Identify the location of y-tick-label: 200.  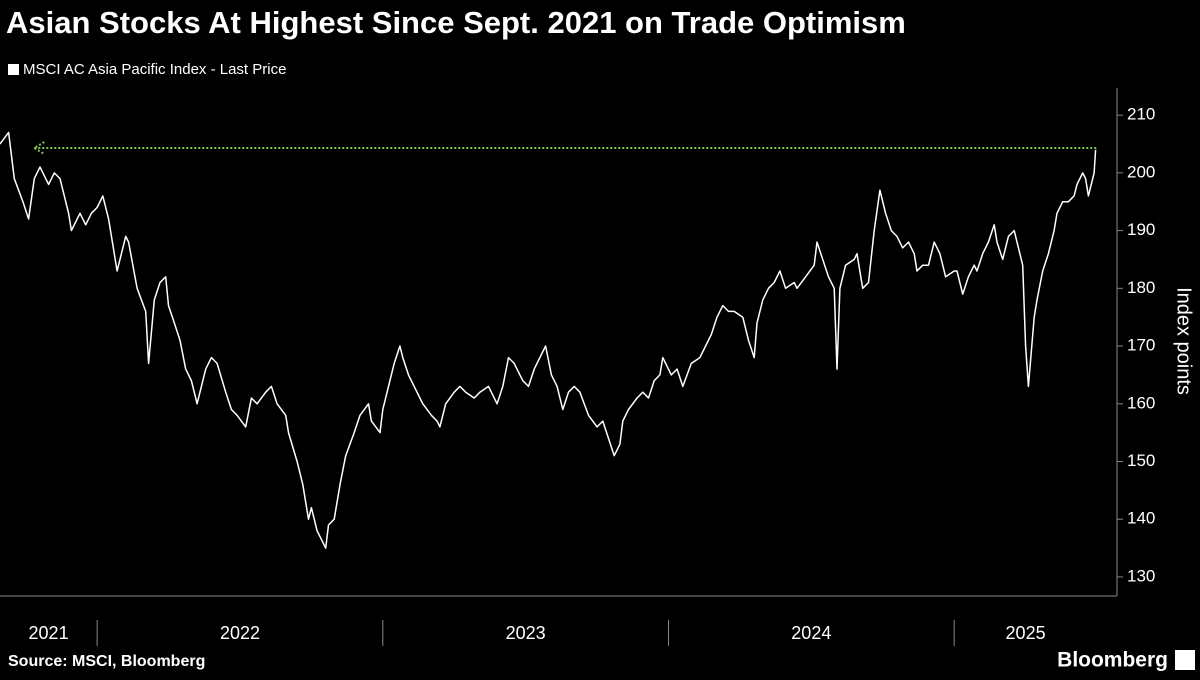
(1141, 171).